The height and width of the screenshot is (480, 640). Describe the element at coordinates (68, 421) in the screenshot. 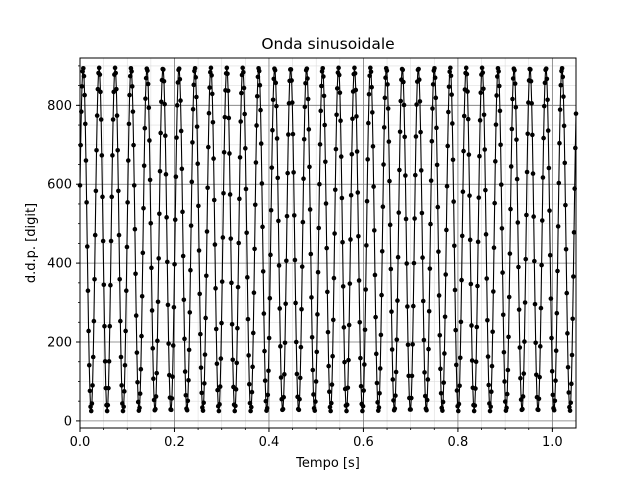

I see `y-tick-label: 0` at that location.